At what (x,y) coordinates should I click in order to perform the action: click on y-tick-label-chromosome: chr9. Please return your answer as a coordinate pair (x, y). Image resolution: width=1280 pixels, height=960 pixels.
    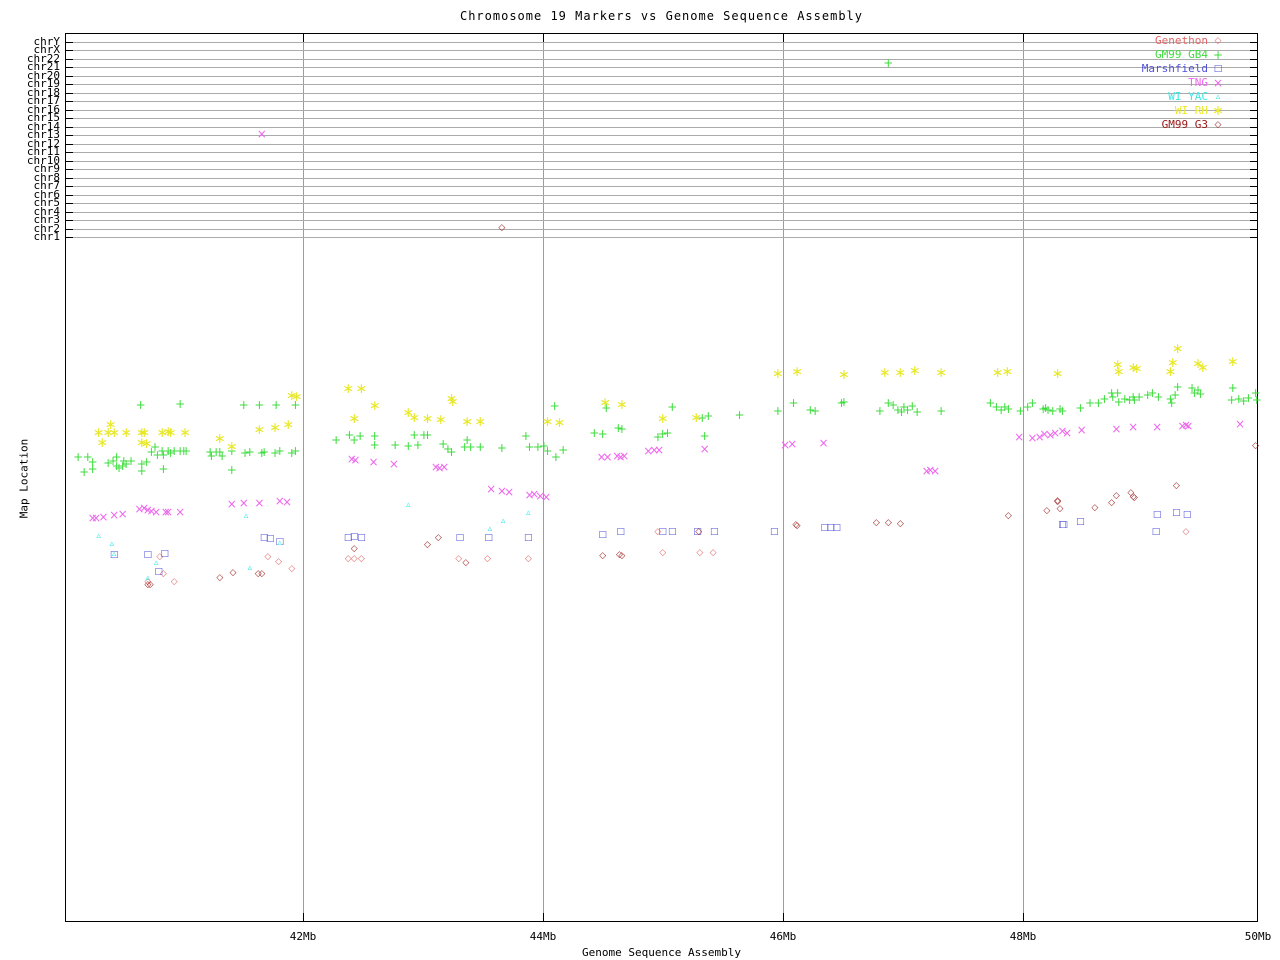
    Looking at the image, I should click on (47, 168).